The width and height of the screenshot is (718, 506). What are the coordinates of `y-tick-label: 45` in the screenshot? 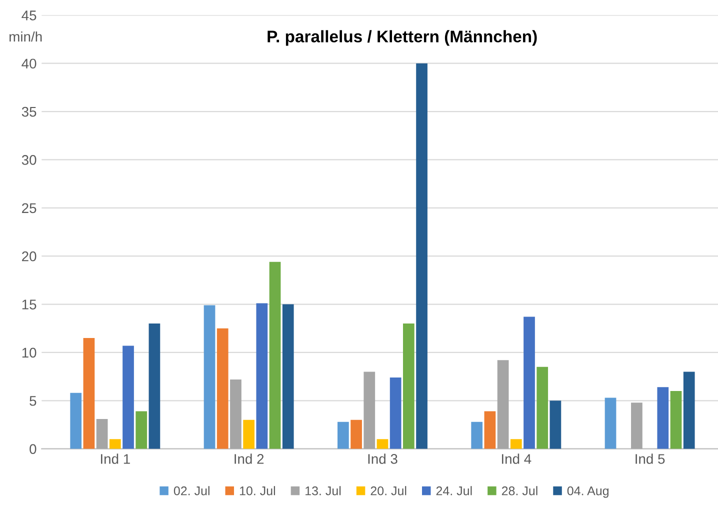 It's located at (29, 15).